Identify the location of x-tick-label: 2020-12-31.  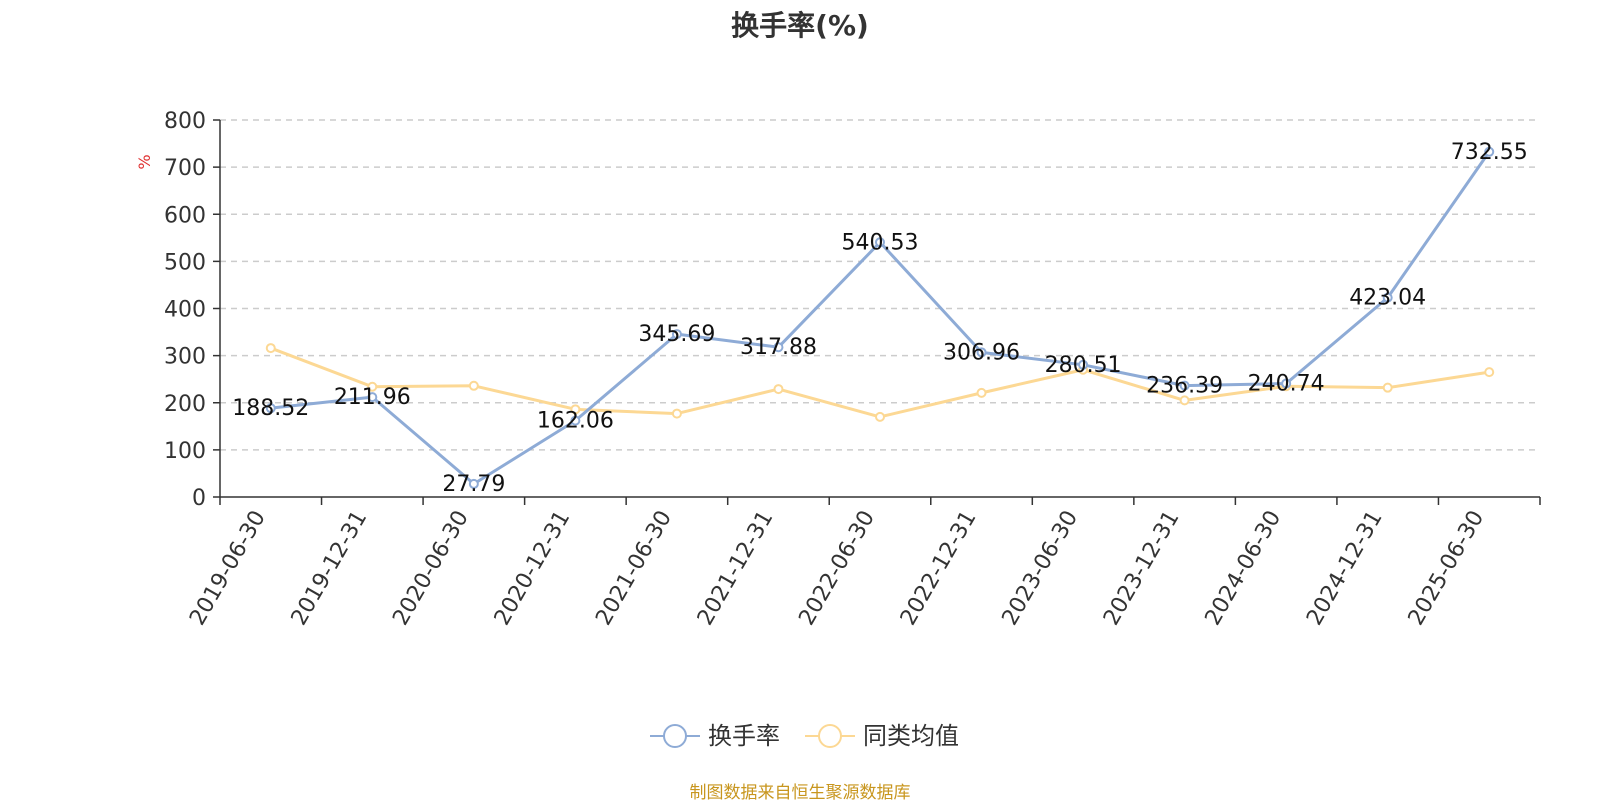
(533, 568).